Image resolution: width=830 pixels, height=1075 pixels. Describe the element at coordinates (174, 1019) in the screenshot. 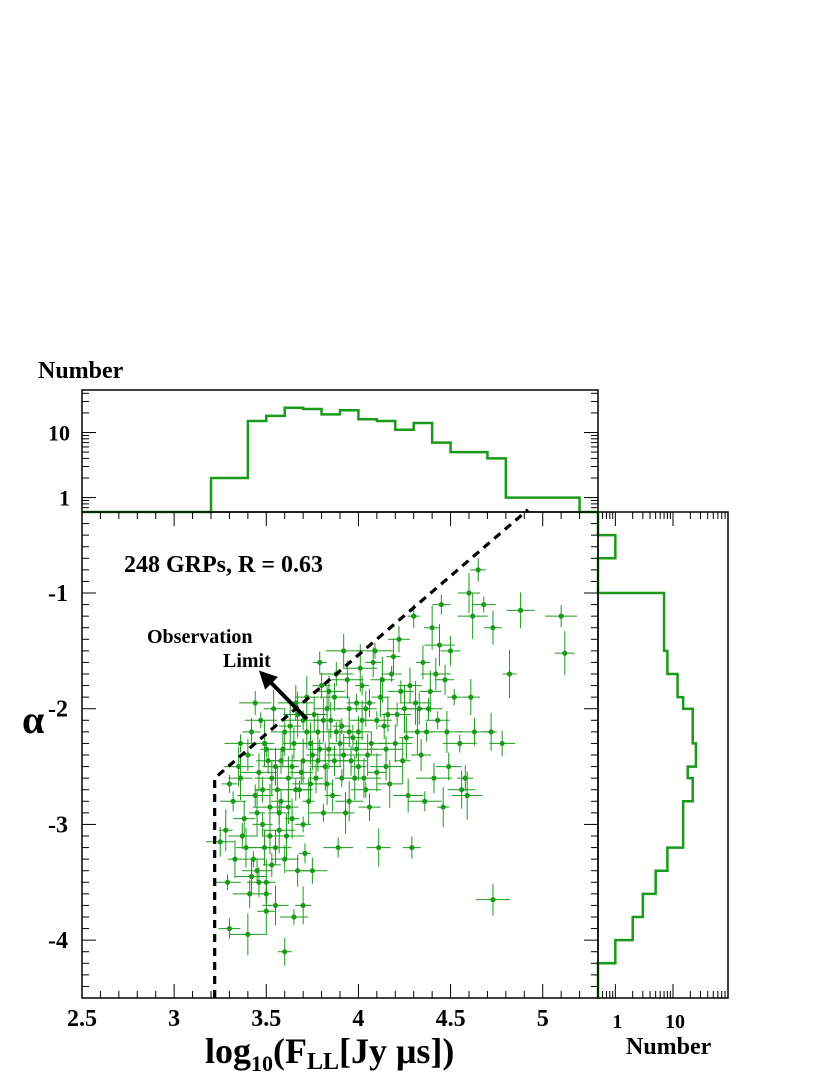

I see `x-tick-label: 3` at that location.